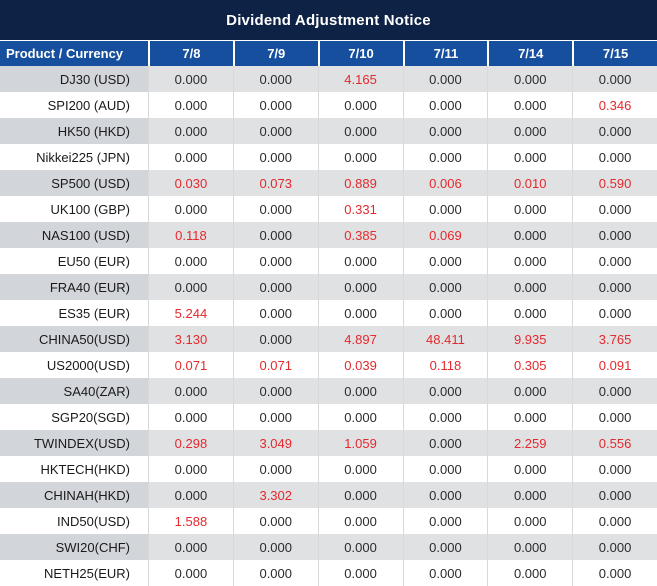 The image size is (657, 586). Describe the element at coordinates (360, 235) in the screenshot. I see `value-cell: 0.385` at that location.